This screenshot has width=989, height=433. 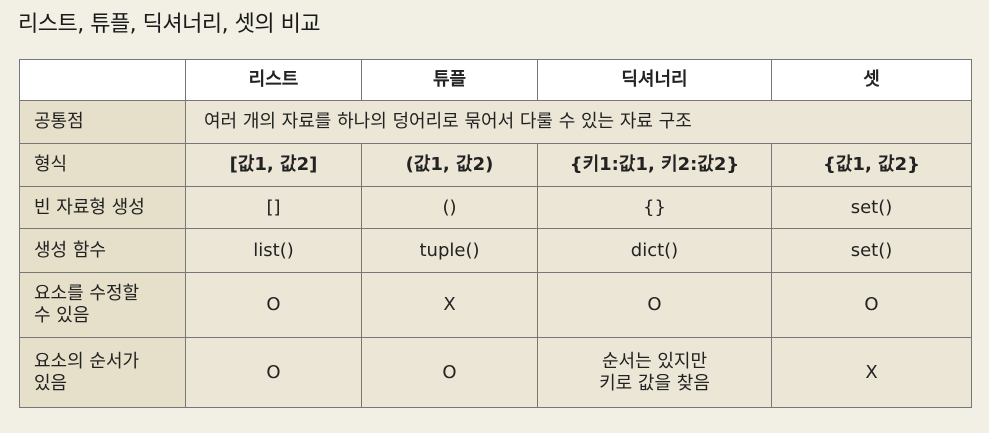 What do you see at coordinates (449, 80) in the screenshot?
I see `header-cell-tuple: 튜플` at bounding box center [449, 80].